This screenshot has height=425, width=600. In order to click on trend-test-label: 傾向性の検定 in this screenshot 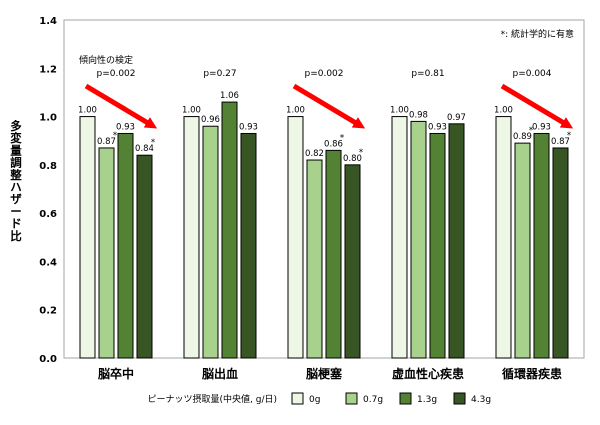, I will do `click(106, 60)`.